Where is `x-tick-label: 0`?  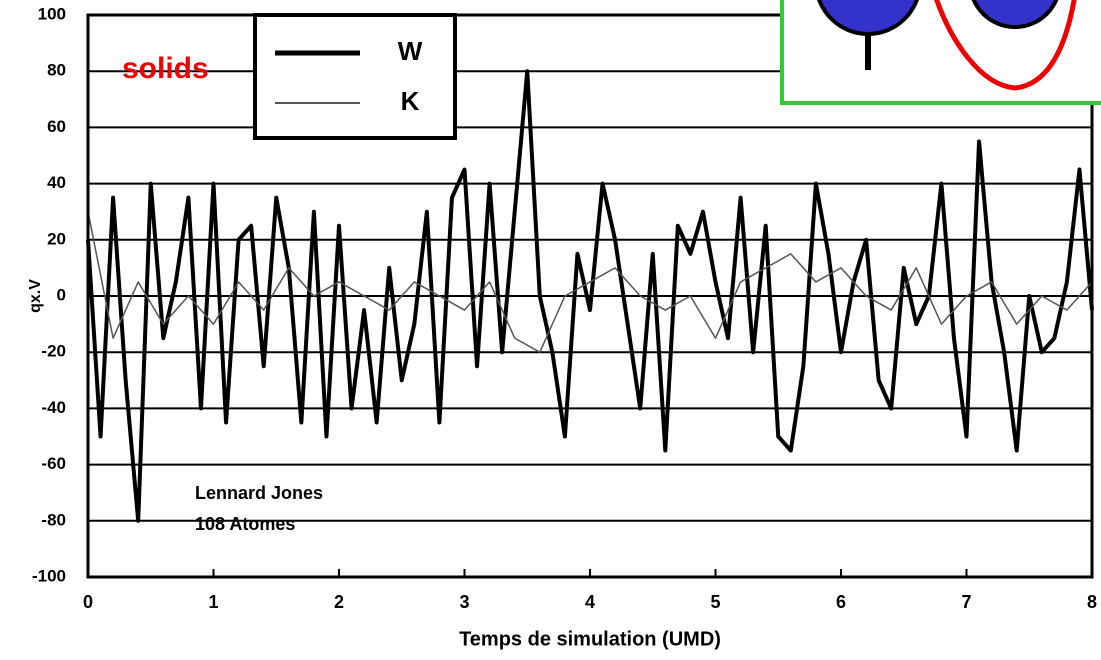 x-tick-label: 0 is located at coordinates (88, 602).